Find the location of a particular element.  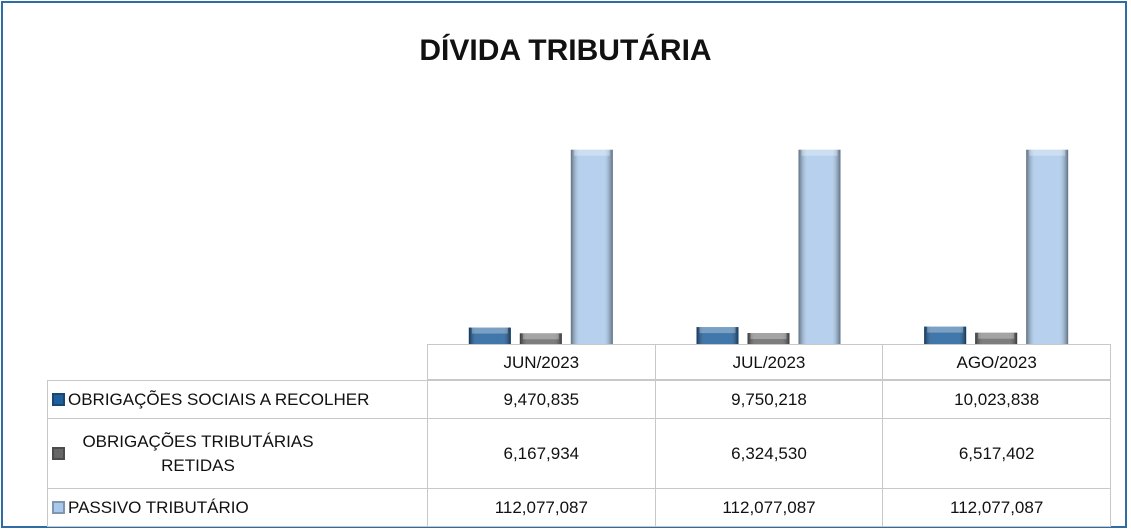

data-cell: 10,023,838 is located at coordinates (996, 399).